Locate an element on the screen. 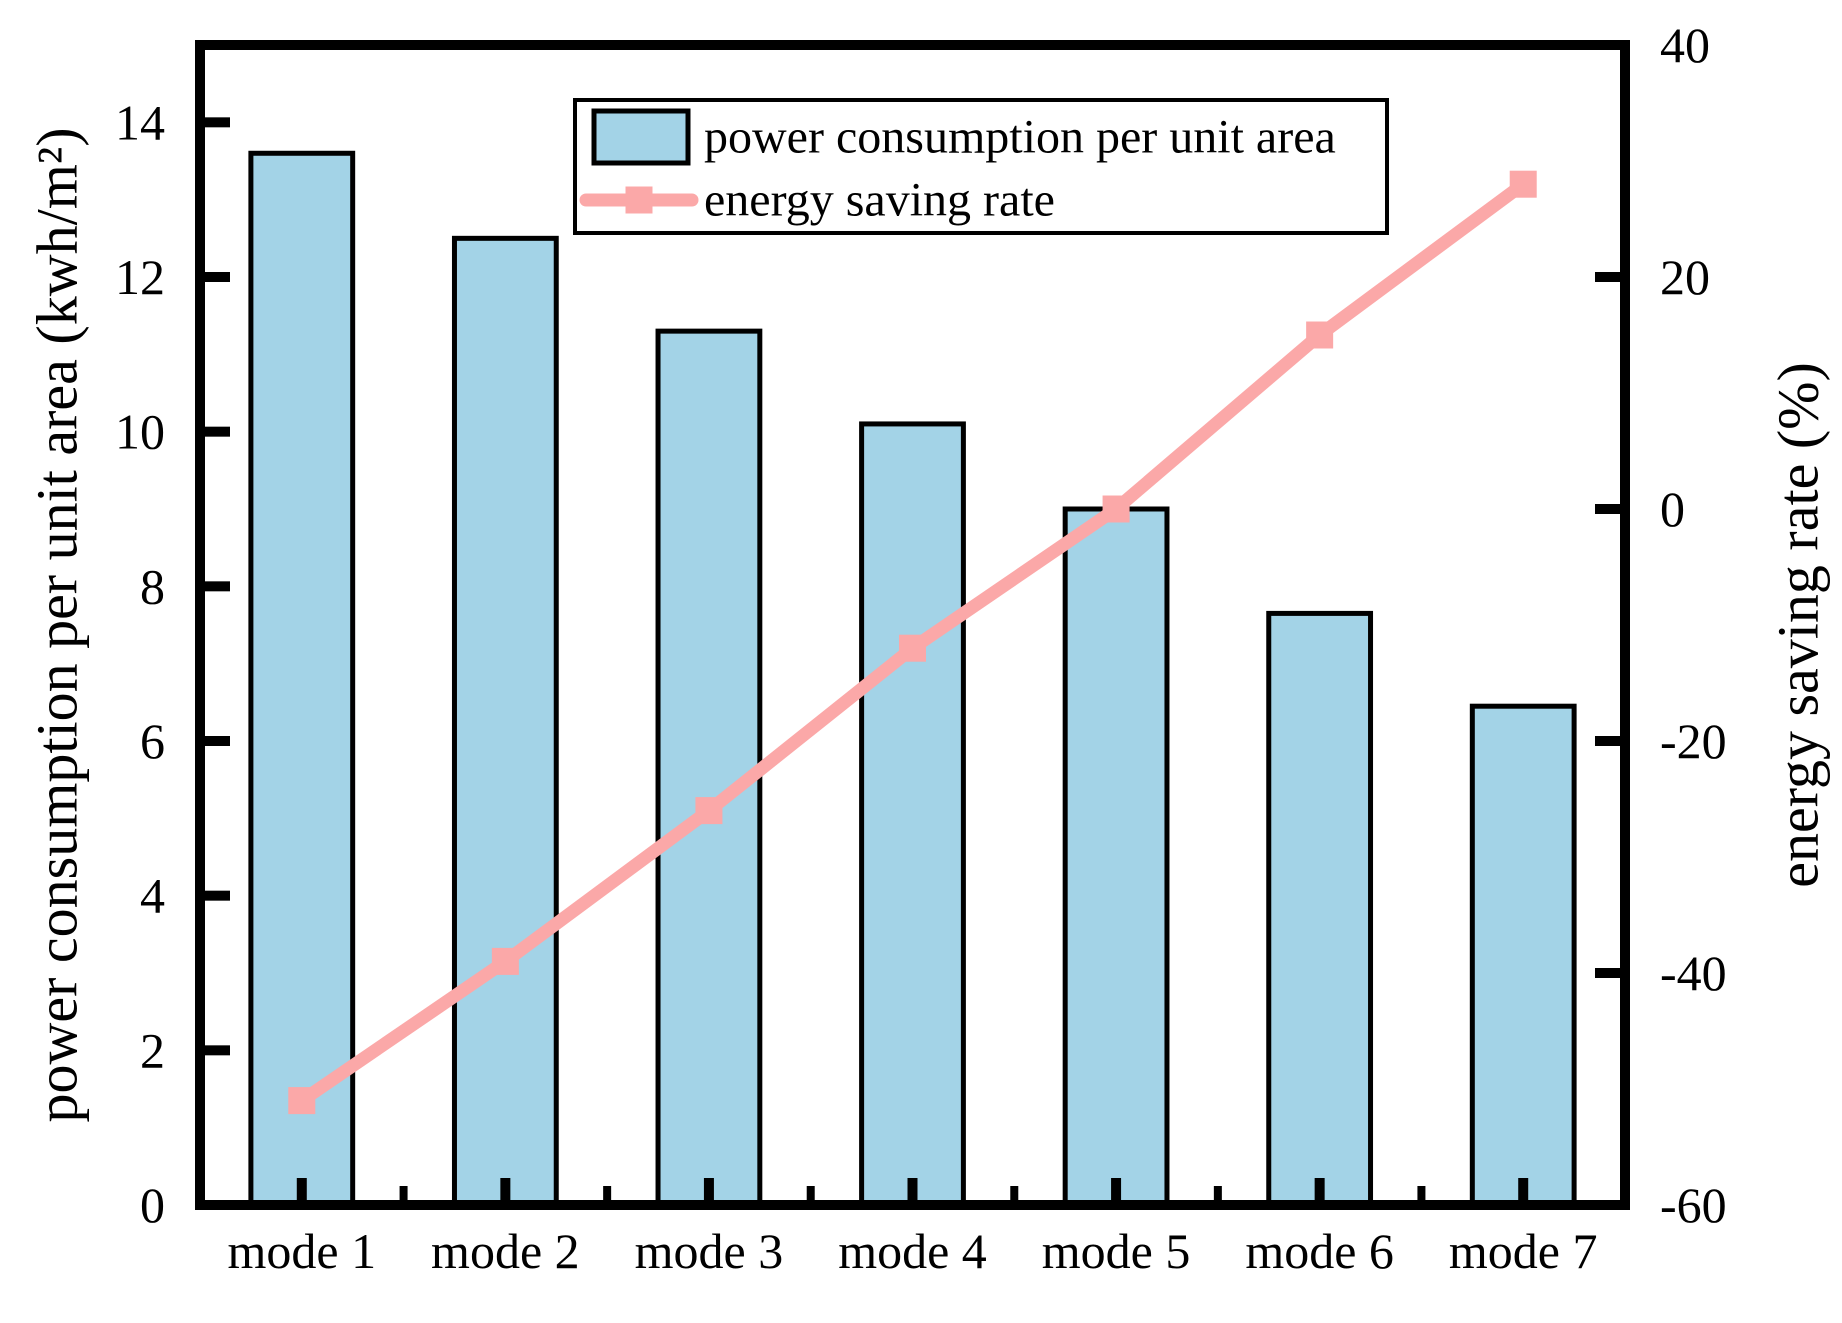 The height and width of the screenshot is (1323, 1842). x-tick-label-mode-3: mode 3 is located at coordinates (709, 1251).